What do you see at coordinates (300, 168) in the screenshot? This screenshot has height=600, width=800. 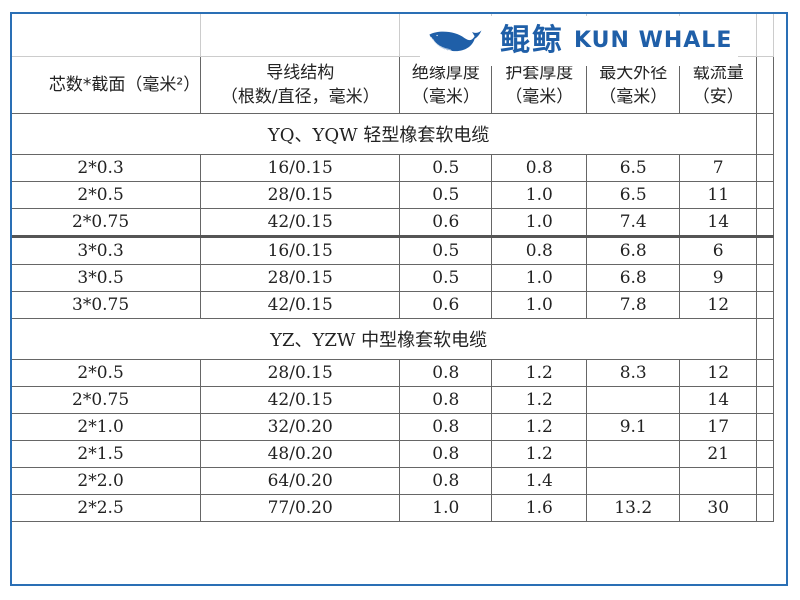 I see `table-cell: 16/0.15` at bounding box center [300, 168].